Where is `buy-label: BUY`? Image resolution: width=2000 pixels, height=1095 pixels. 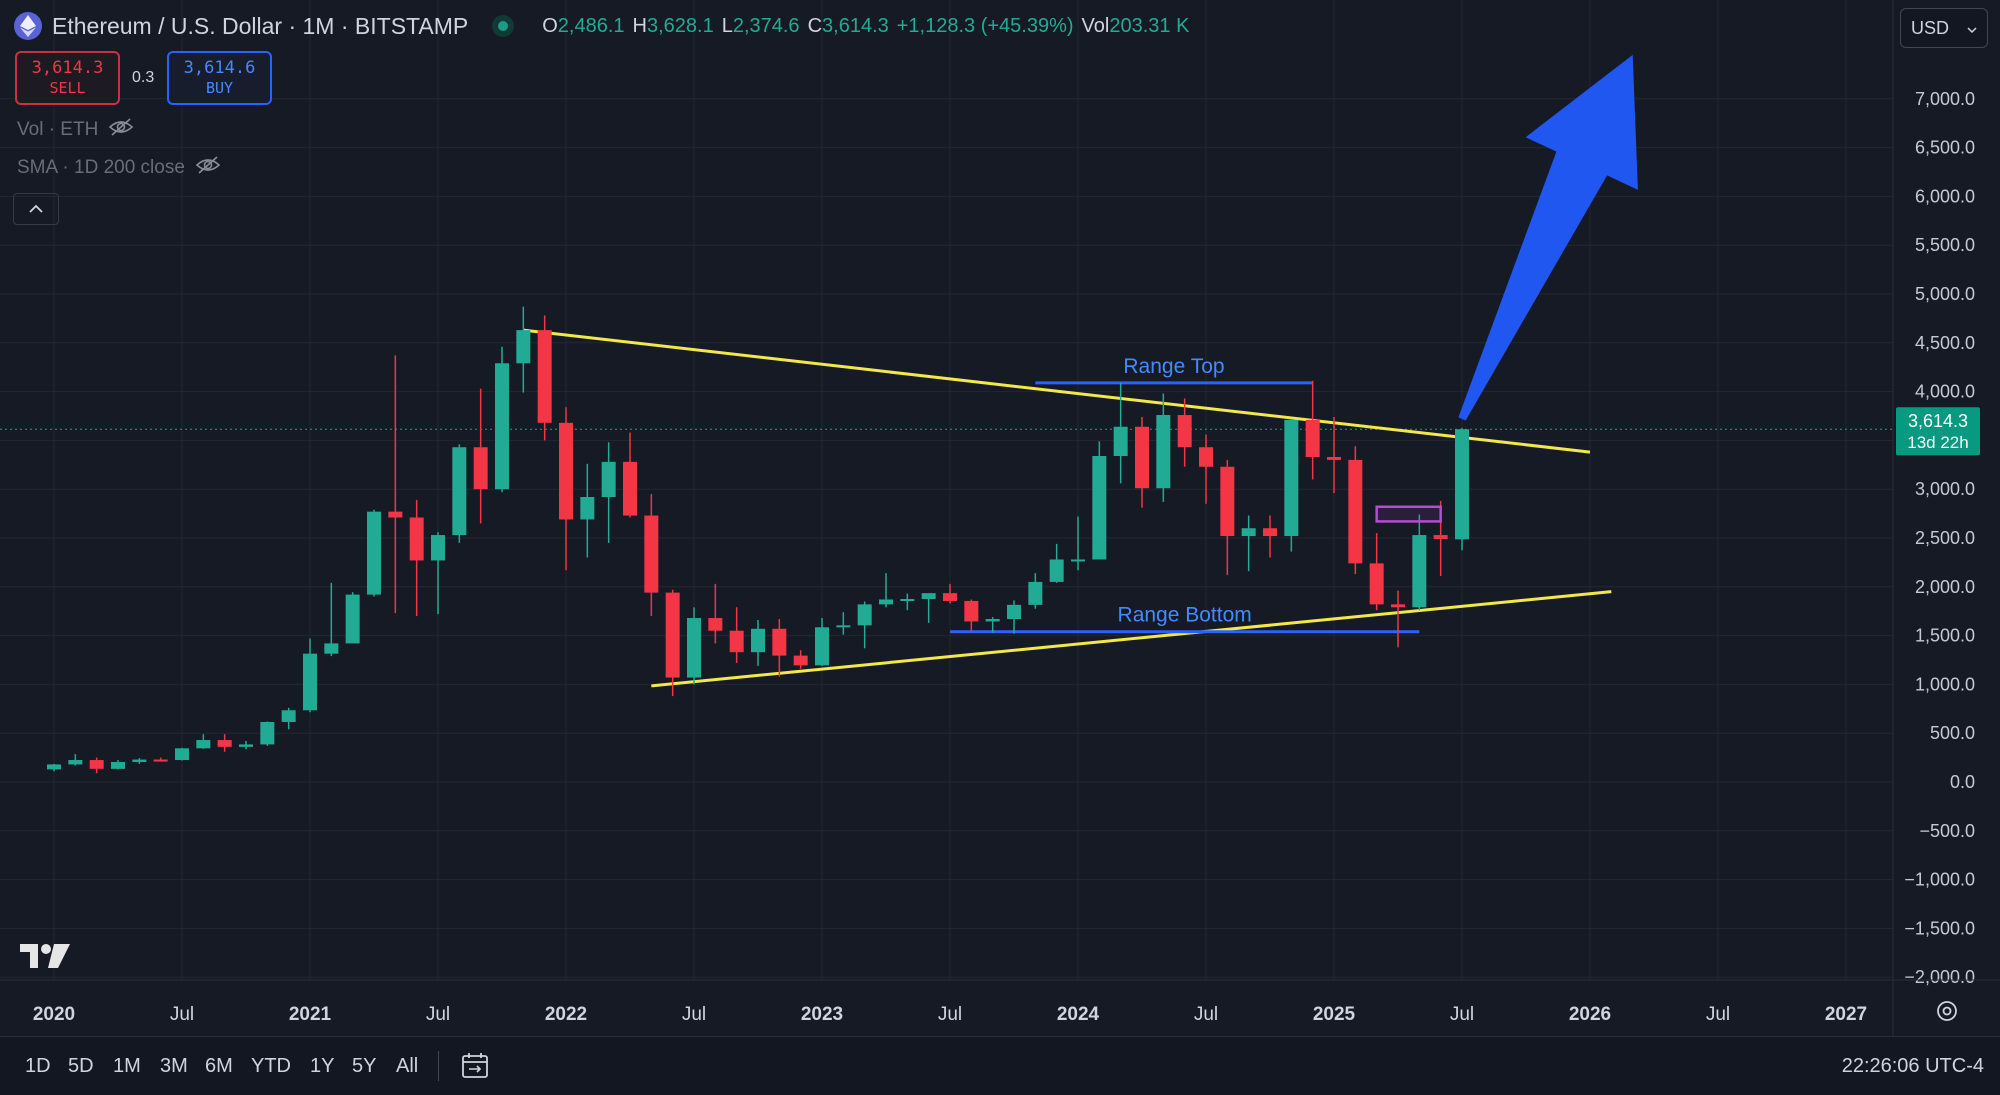
buy-label: BUY is located at coordinates (219, 88).